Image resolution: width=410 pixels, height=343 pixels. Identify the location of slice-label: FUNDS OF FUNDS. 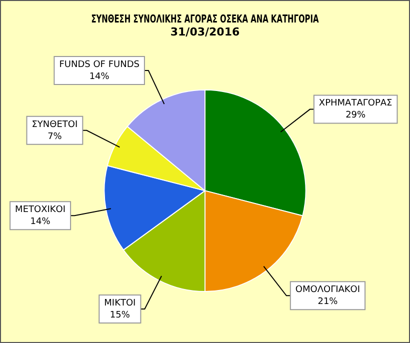
(99, 65).